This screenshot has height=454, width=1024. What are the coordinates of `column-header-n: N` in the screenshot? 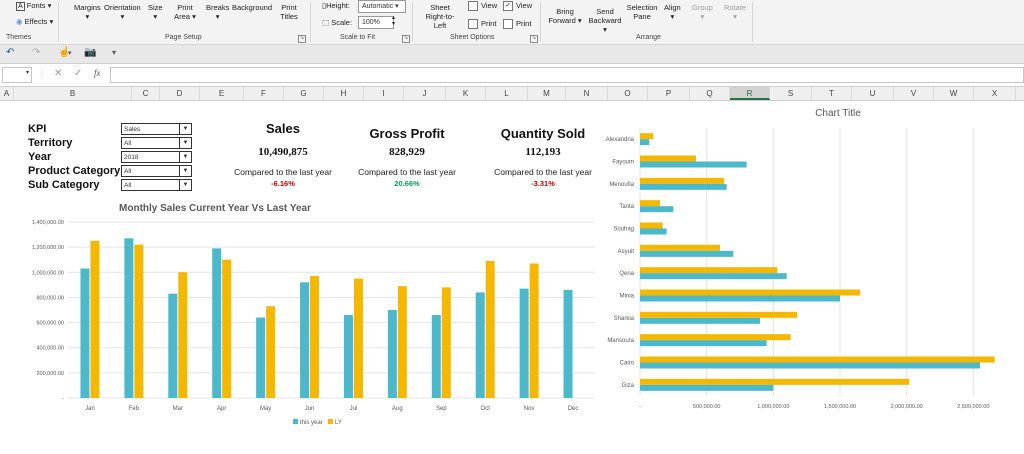 It's located at (587, 93).